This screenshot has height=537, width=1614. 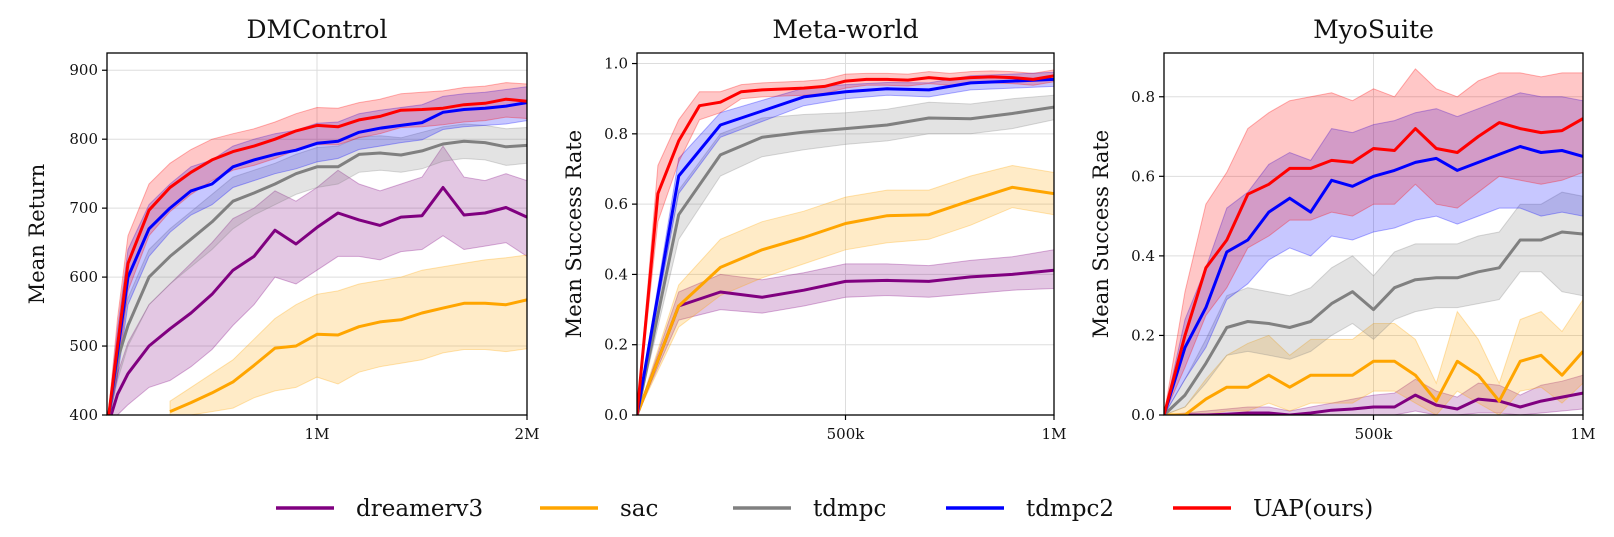 I want to click on y-tick-label: 900, so click(x=83, y=70).